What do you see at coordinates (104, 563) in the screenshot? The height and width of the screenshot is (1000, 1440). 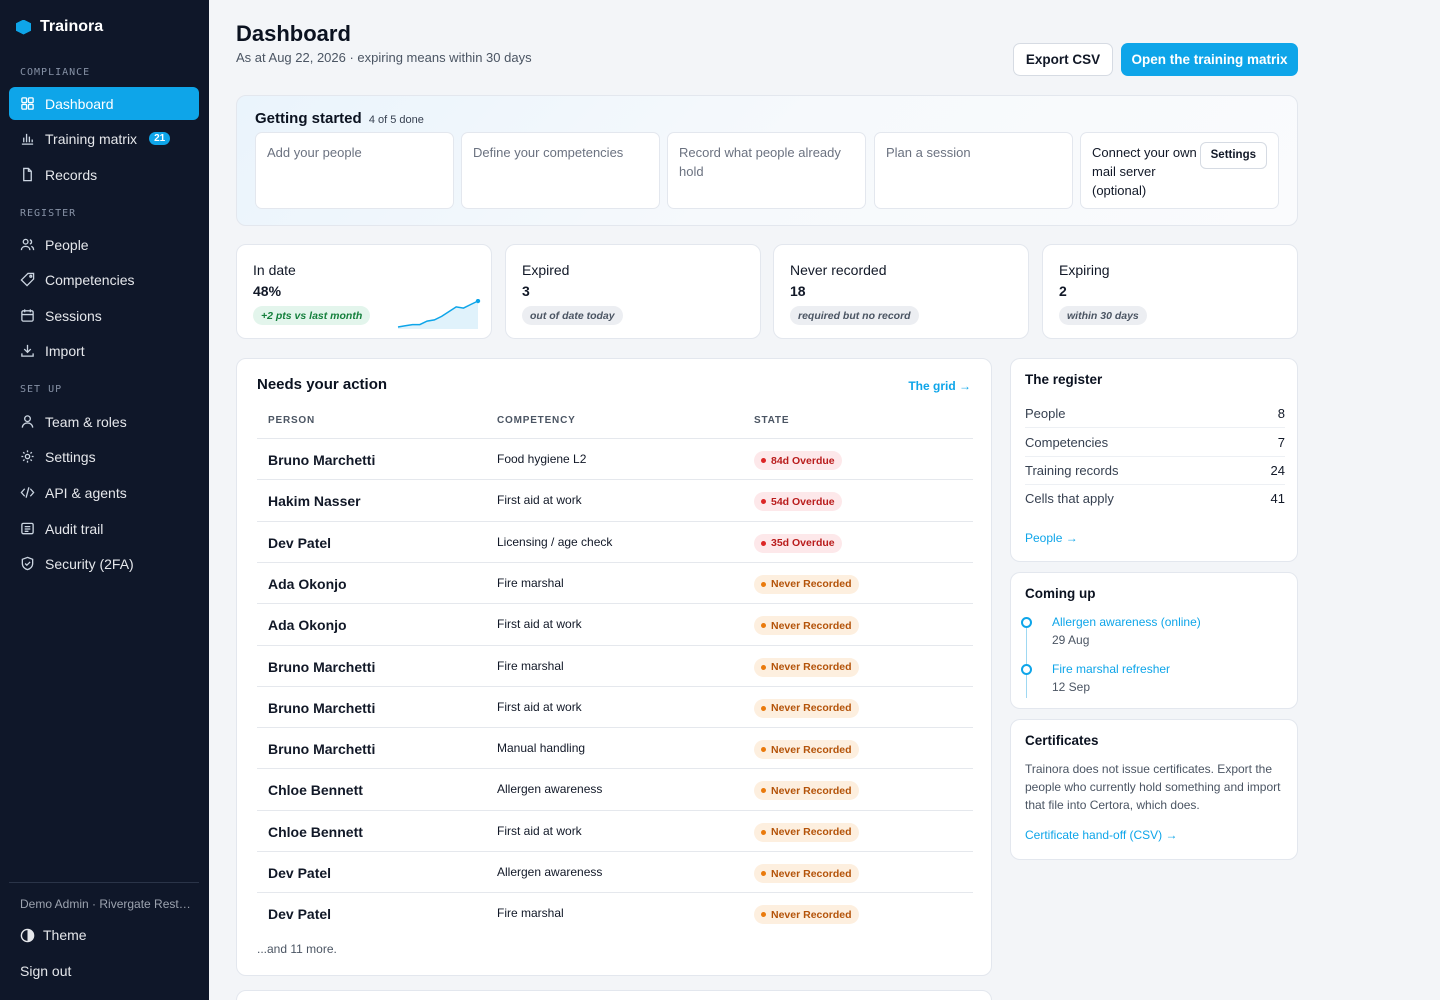 I see `sidebar-item-security: Security (2FA)` at bounding box center [104, 563].